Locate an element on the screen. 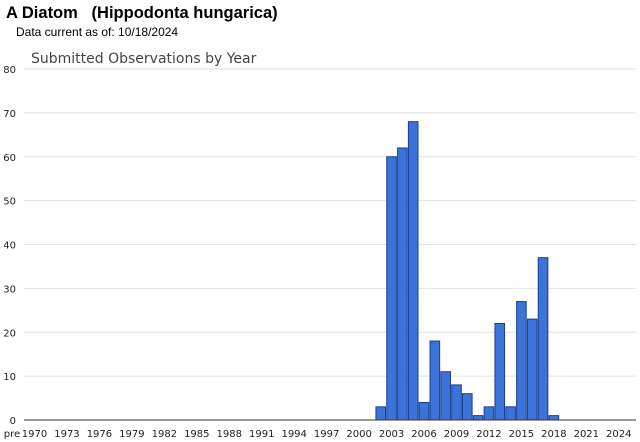 This screenshot has width=640, height=442. bar-2011 is located at coordinates (478, 418).